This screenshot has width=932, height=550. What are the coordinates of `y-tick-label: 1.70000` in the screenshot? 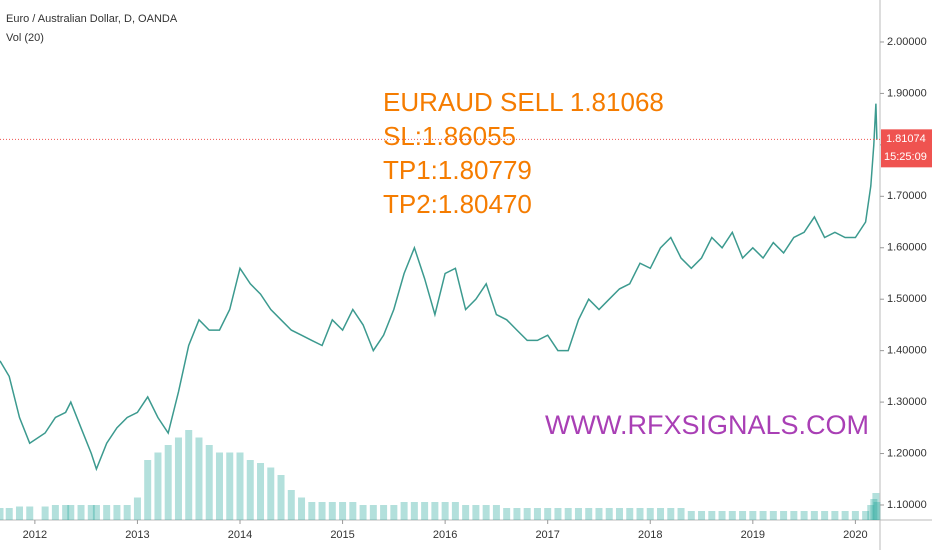 It's located at (907, 196).